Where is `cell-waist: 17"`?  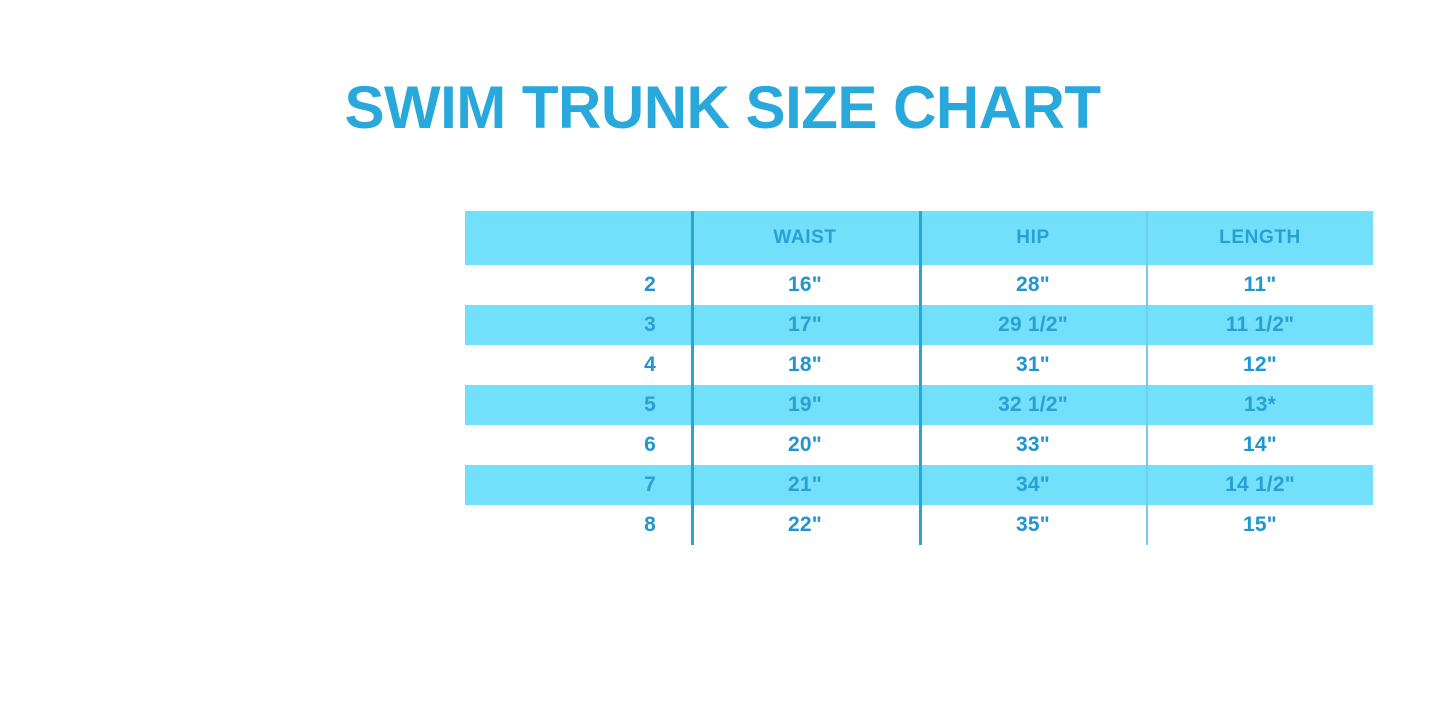
cell-waist: 17" is located at coordinates (805, 324).